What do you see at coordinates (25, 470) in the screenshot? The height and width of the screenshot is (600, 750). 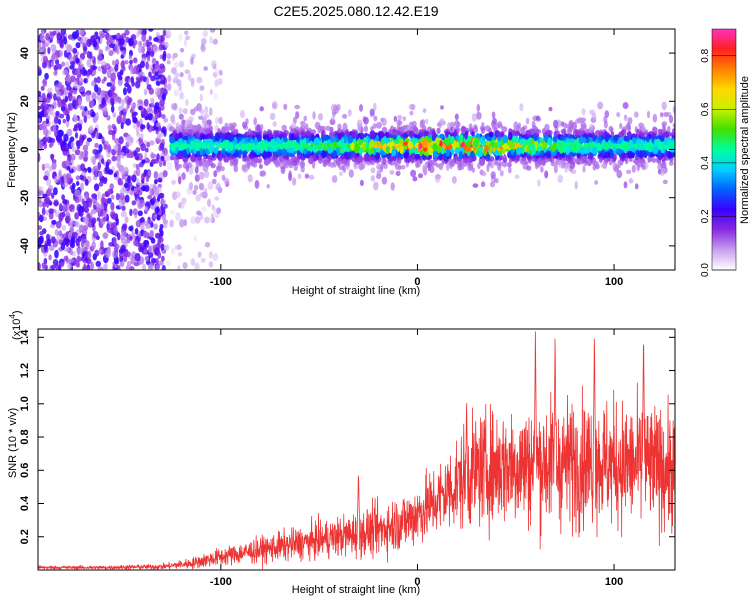 I see `y-tick-label: 0.6` at bounding box center [25, 470].